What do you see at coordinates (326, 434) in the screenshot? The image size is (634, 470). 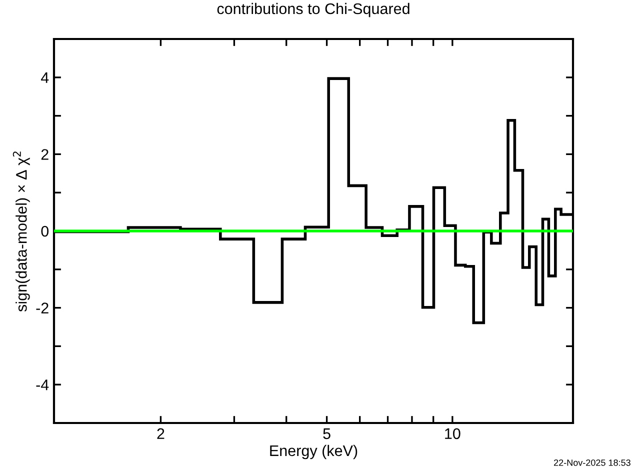 I see `x-tick-label: 5` at bounding box center [326, 434].